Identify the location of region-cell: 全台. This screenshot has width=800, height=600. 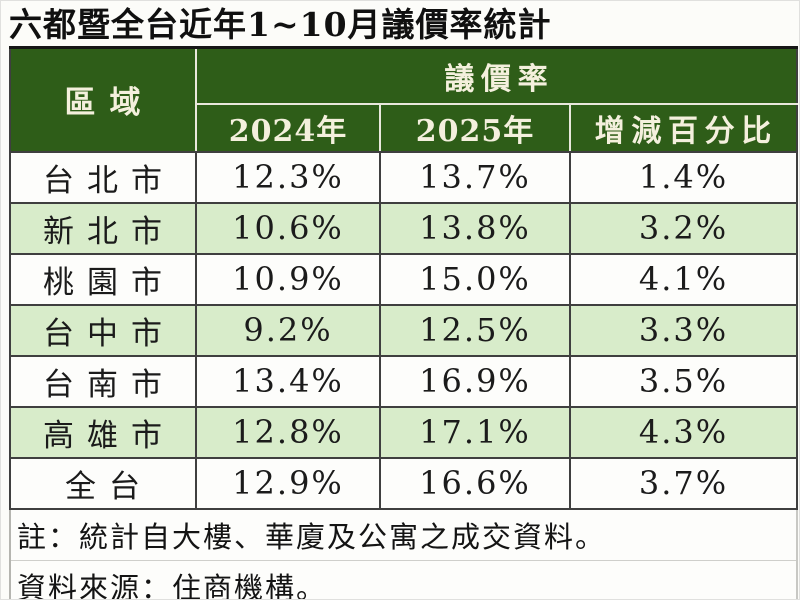
(103, 483).